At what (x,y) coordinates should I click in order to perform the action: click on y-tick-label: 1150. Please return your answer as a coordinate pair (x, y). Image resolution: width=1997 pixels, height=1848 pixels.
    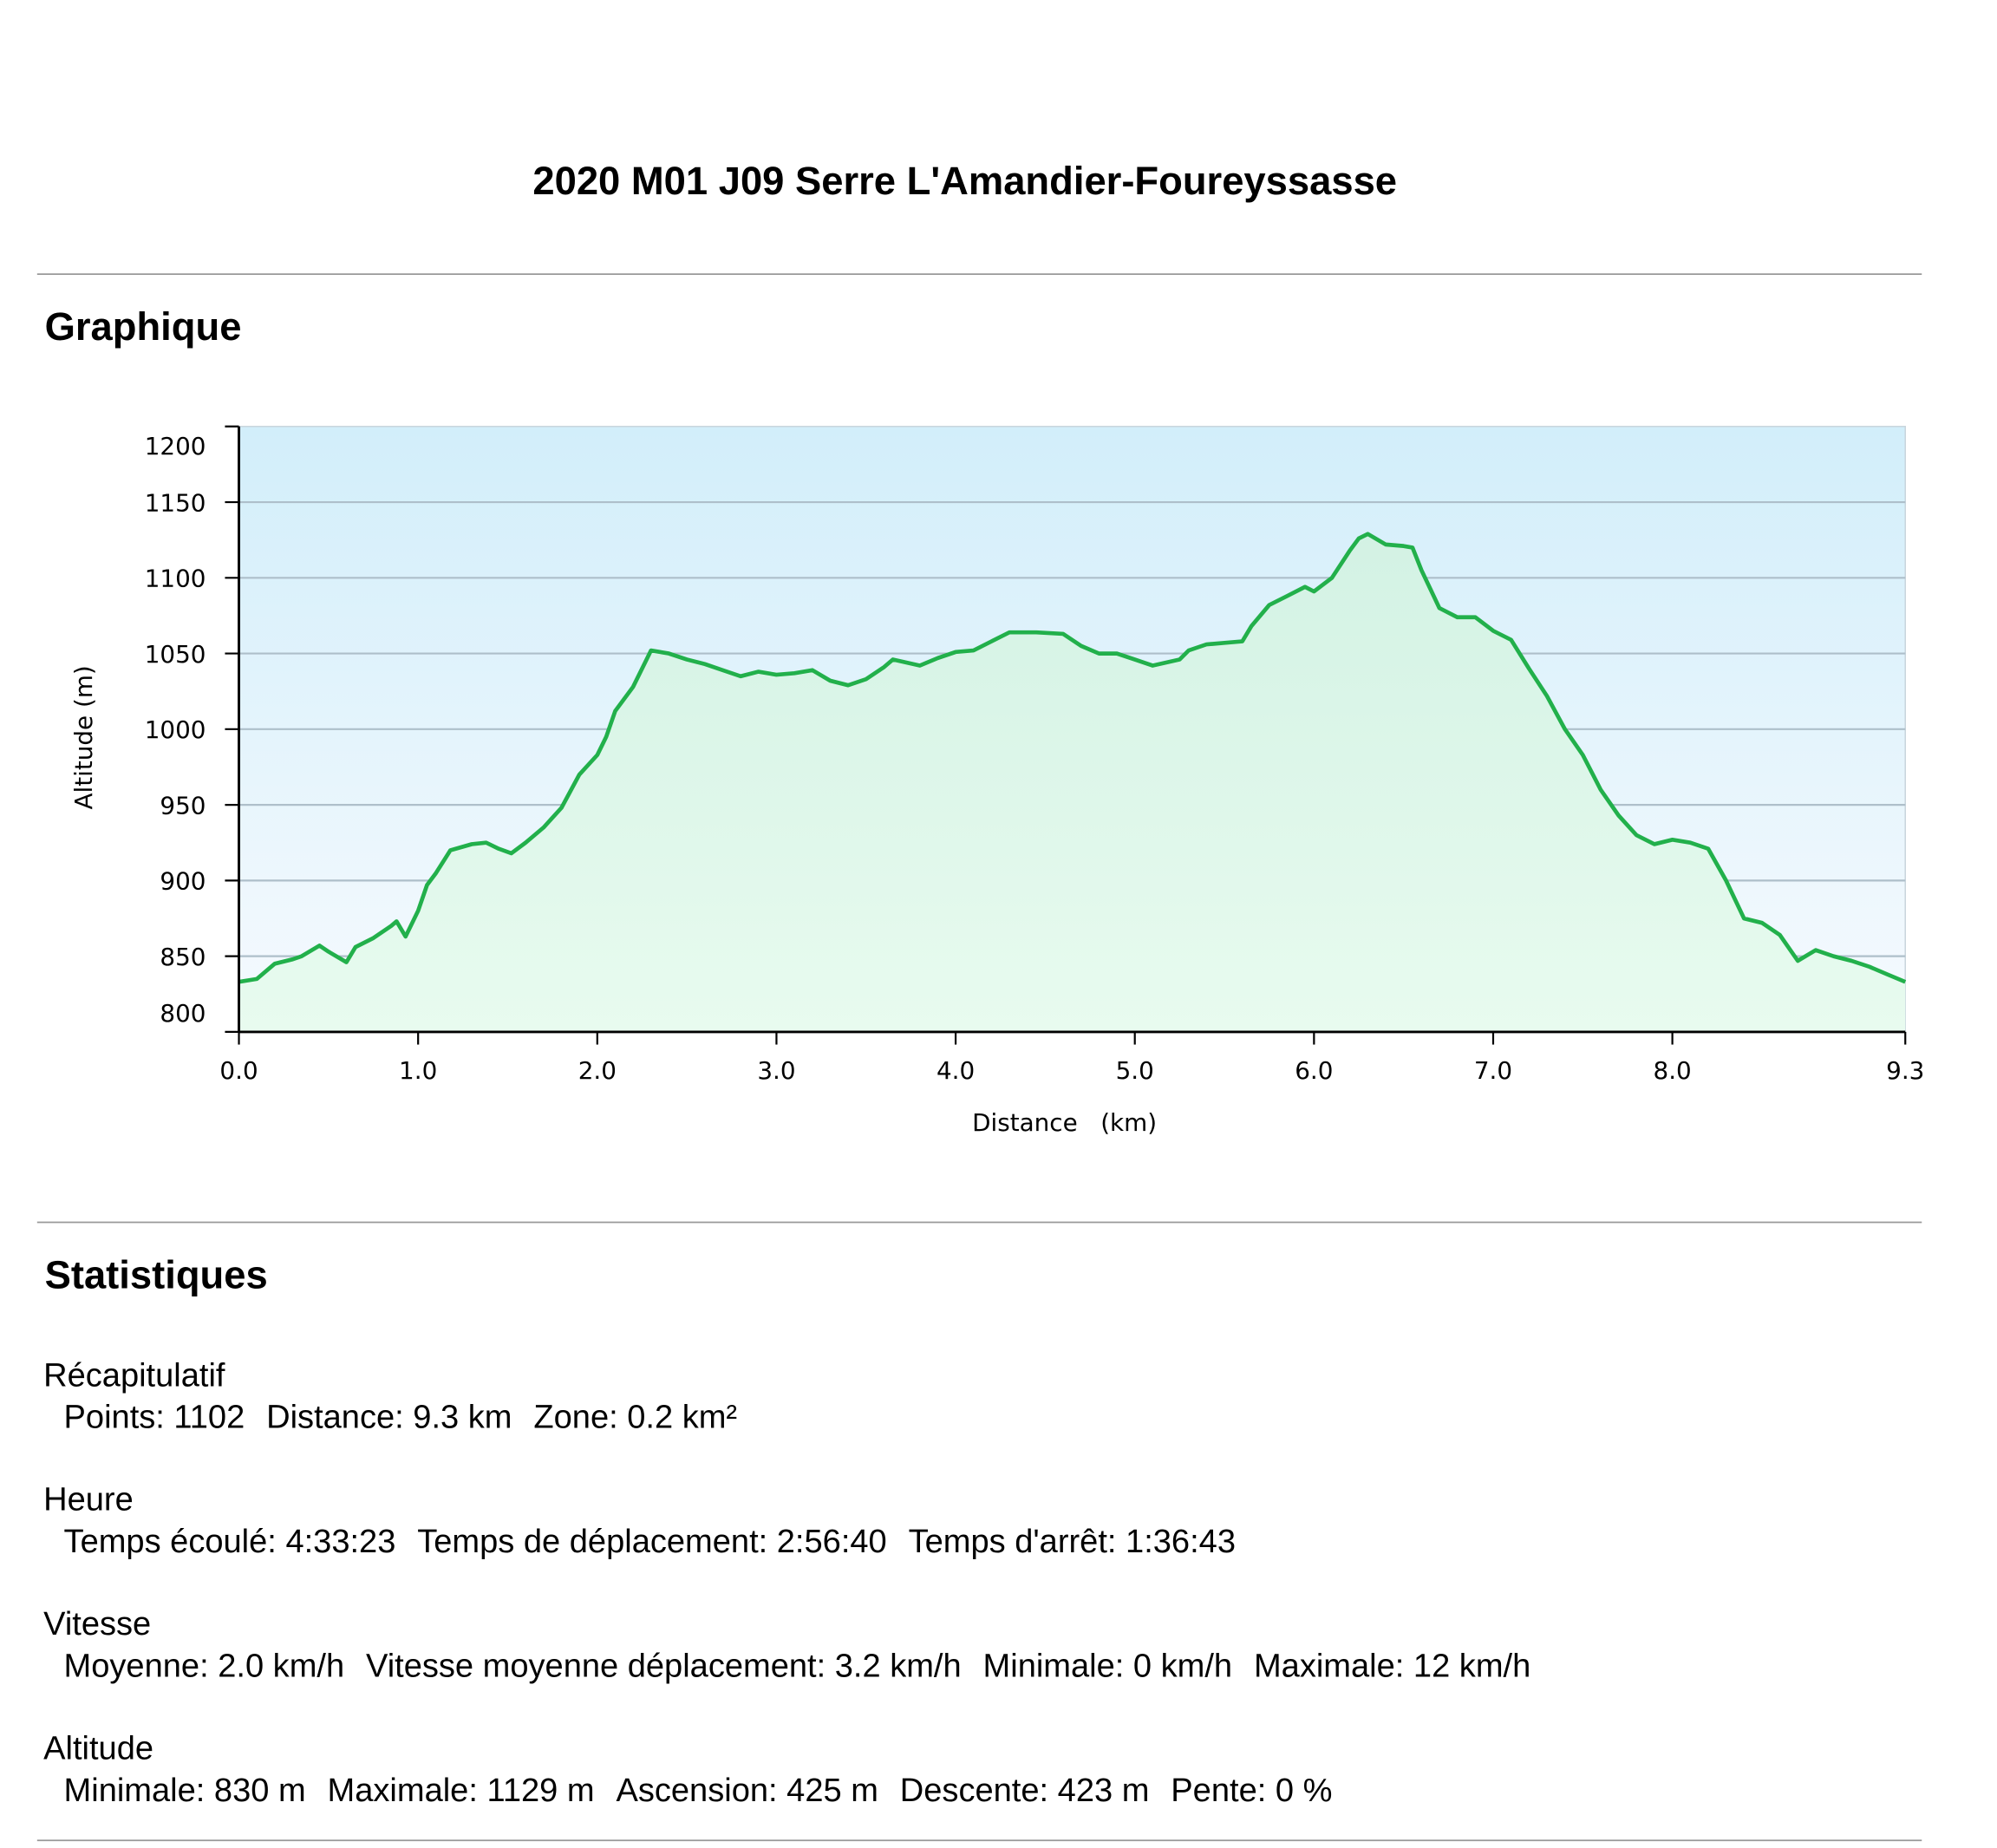
    Looking at the image, I should click on (175, 502).